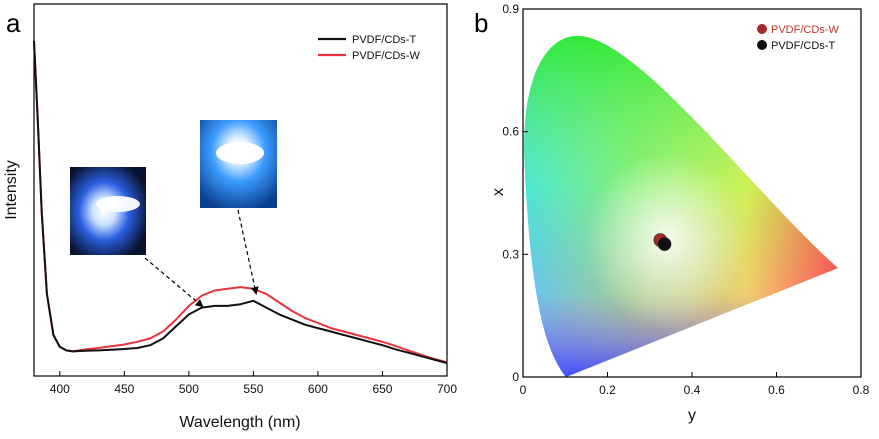  I want to click on panel-a-x-axis-label: Wavelength (nm), so click(239, 422).